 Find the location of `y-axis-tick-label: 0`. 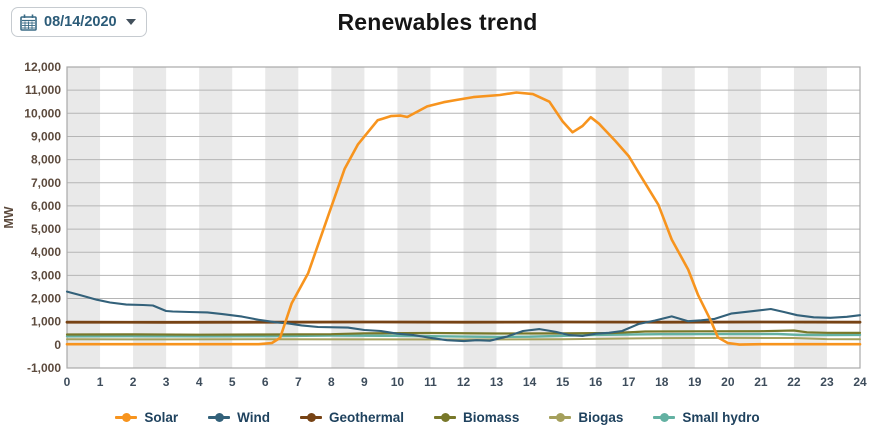

y-axis-tick-label: 0 is located at coordinates (57, 345).